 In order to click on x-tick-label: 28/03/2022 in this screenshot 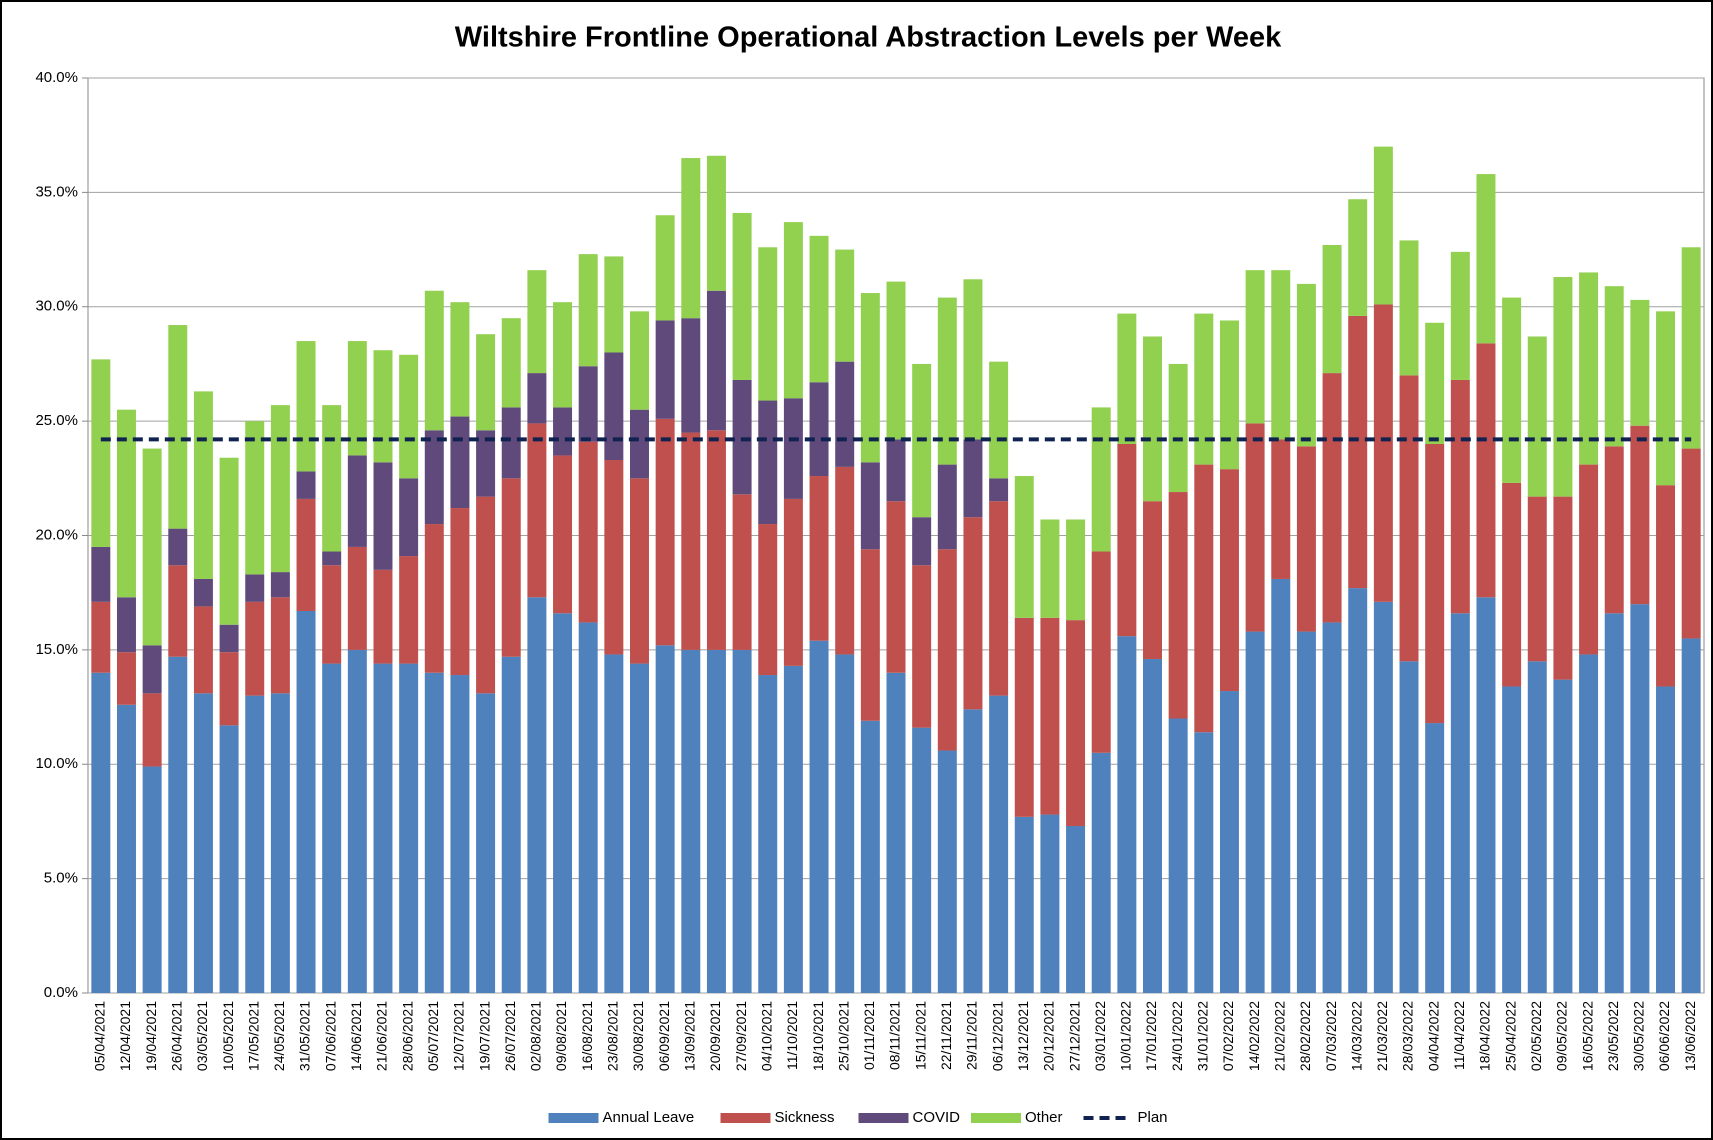, I will do `click(1408, 1036)`.